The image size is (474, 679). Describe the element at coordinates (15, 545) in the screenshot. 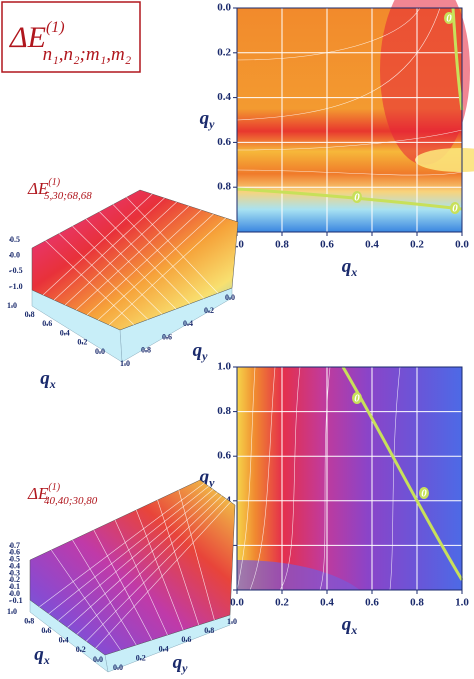

I see `z-tick-label: 0.7` at that location.